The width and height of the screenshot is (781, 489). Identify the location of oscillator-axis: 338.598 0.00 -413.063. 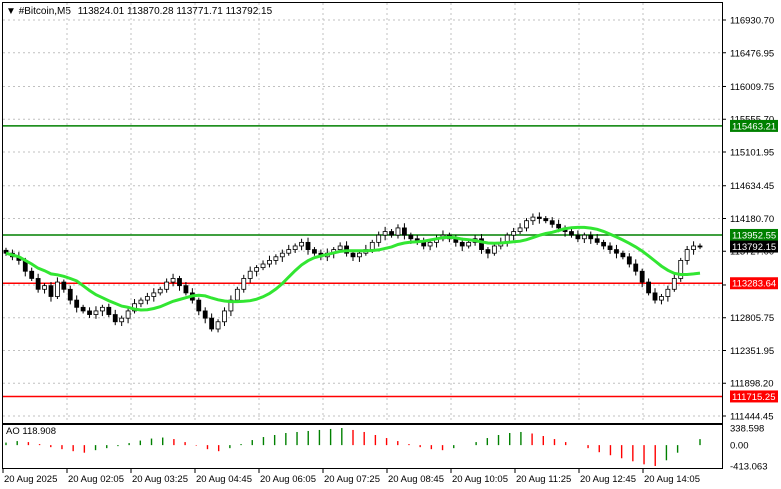
(749, 448).